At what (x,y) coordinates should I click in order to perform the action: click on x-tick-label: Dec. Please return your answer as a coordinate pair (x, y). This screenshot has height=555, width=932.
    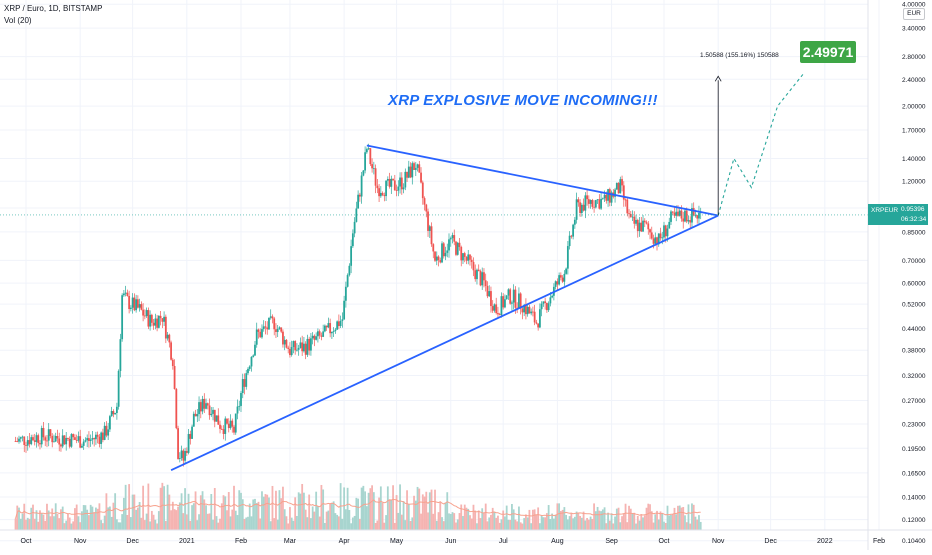
    Looking at the image, I should click on (132, 541).